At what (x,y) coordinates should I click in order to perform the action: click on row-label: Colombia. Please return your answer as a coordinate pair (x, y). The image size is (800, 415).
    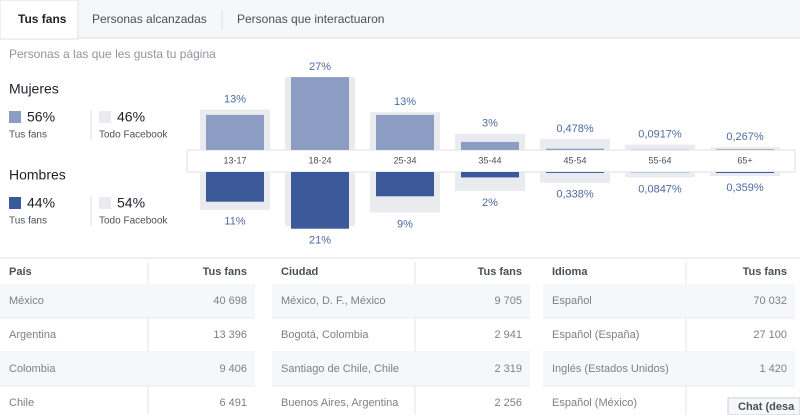
    Looking at the image, I should click on (32, 369).